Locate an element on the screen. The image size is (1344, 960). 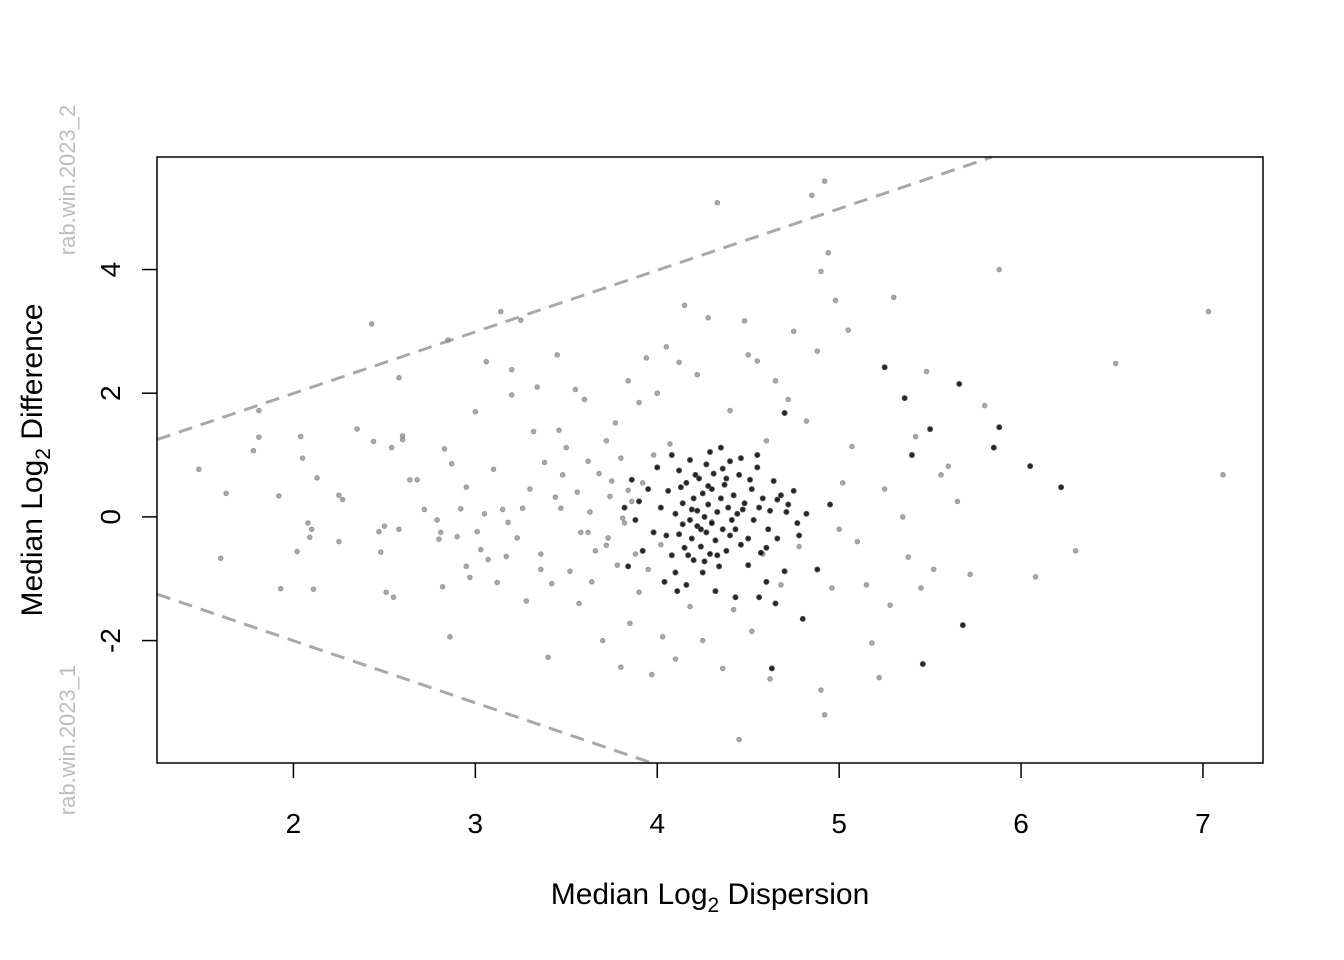
x-axis-title: Median Log2 Dispersion is located at coordinates (710, 897).